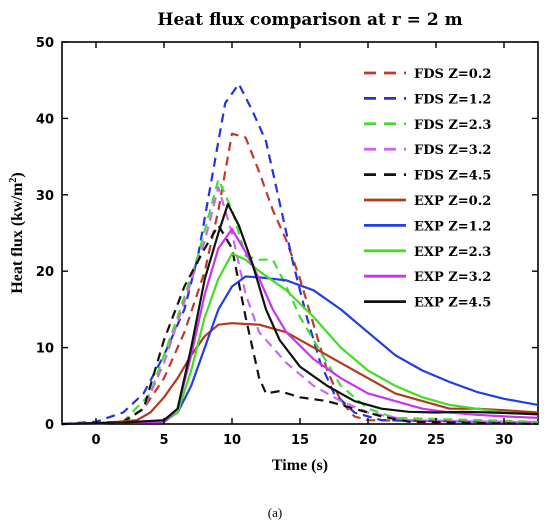  What do you see at coordinates (452, 201) in the screenshot?
I see `legend-label-5: EXP Z=0.2` at bounding box center [452, 201].